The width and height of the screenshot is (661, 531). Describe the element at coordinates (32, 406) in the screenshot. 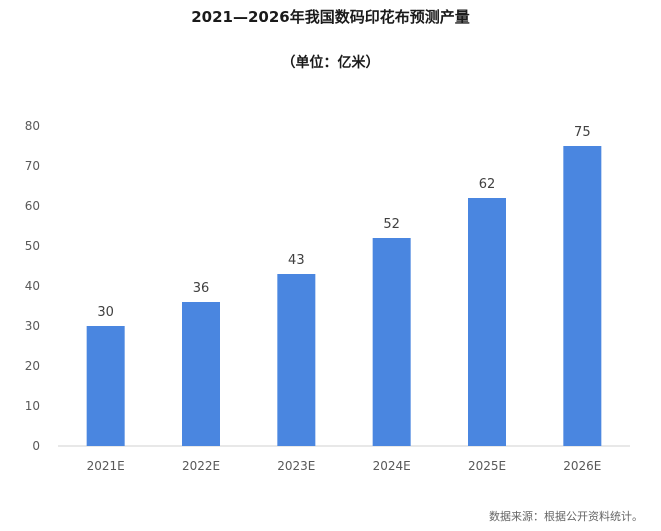

I see `y-tick-label: 10` at that location.